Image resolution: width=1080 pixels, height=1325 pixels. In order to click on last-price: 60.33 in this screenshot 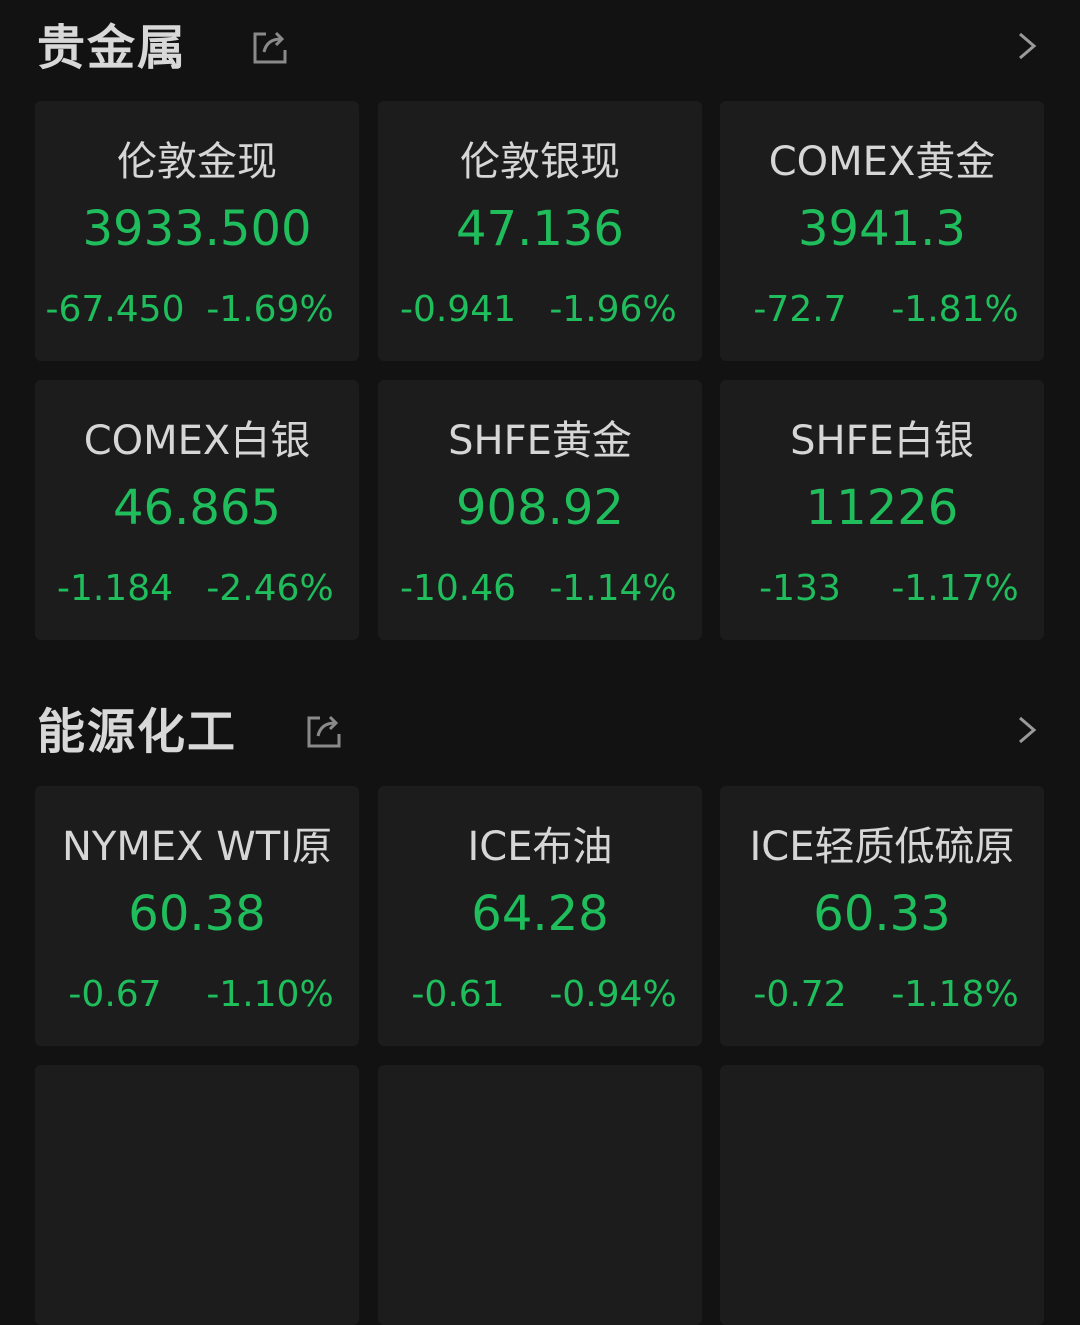, I will do `click(882, 914)`.